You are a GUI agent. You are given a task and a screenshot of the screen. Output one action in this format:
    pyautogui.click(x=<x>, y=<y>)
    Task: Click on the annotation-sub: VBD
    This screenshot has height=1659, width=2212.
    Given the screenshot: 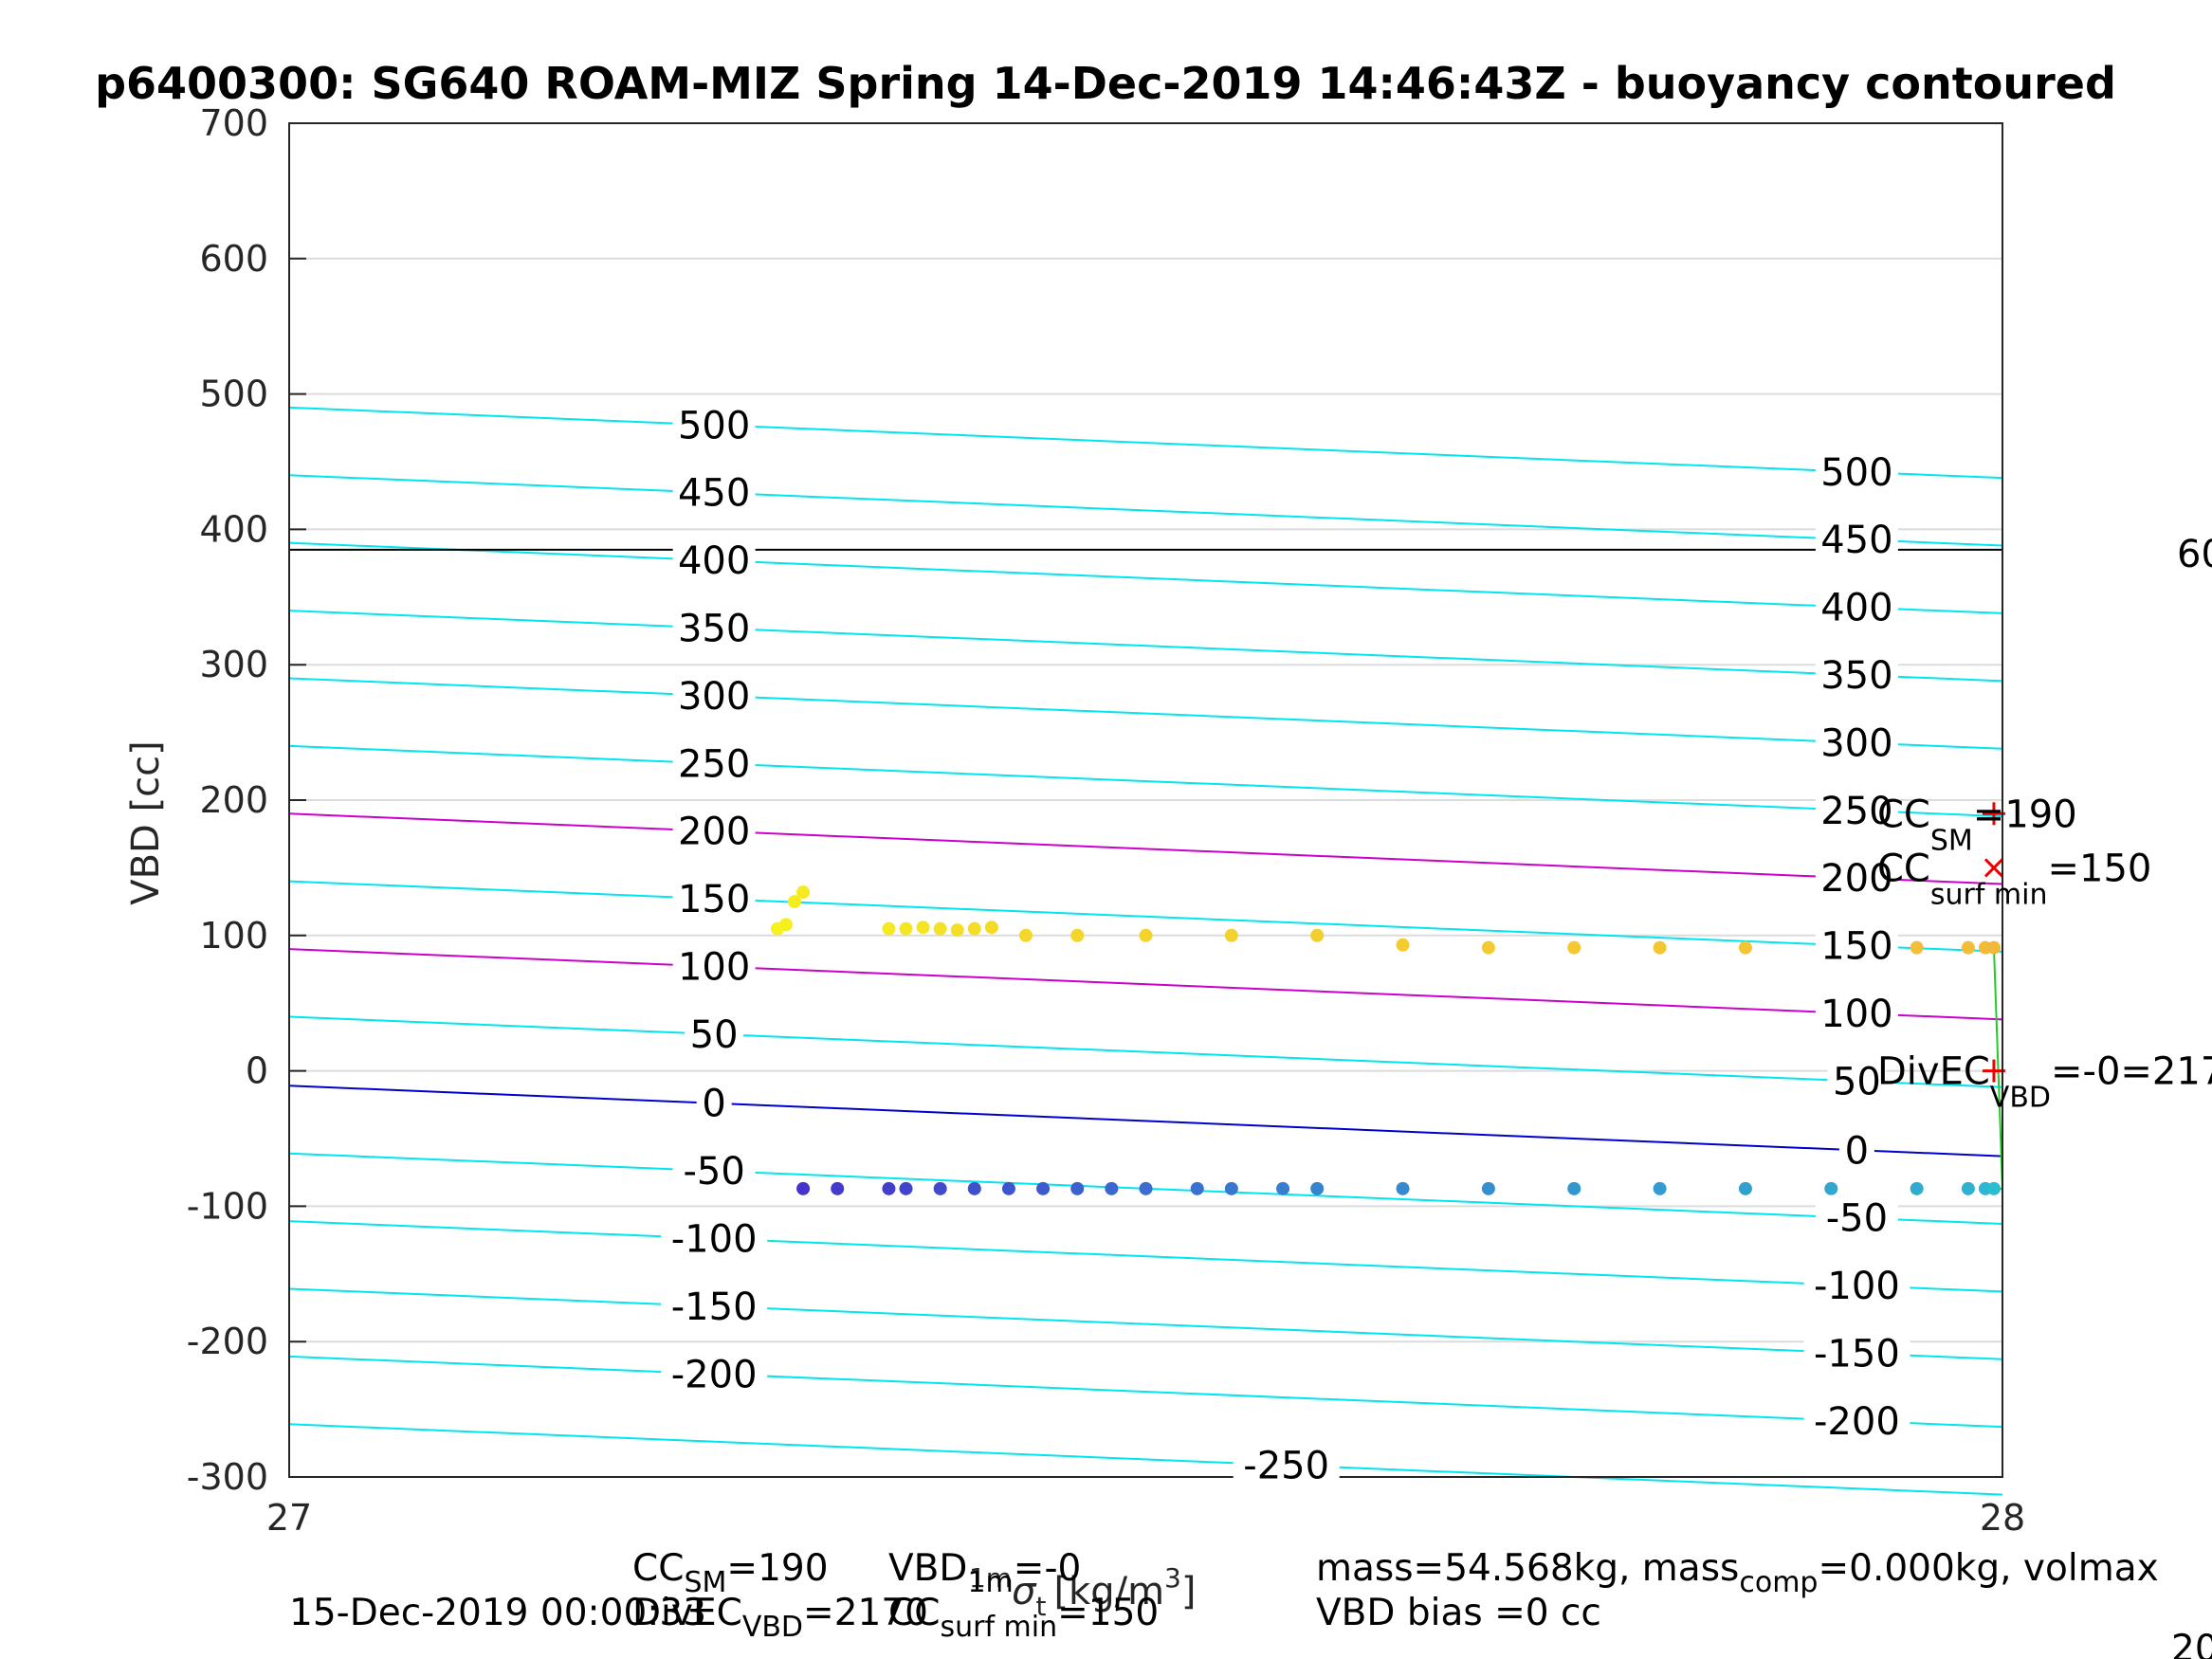 What is the action you would take?
    pyautogui.click(x=2020, y=1098)
    